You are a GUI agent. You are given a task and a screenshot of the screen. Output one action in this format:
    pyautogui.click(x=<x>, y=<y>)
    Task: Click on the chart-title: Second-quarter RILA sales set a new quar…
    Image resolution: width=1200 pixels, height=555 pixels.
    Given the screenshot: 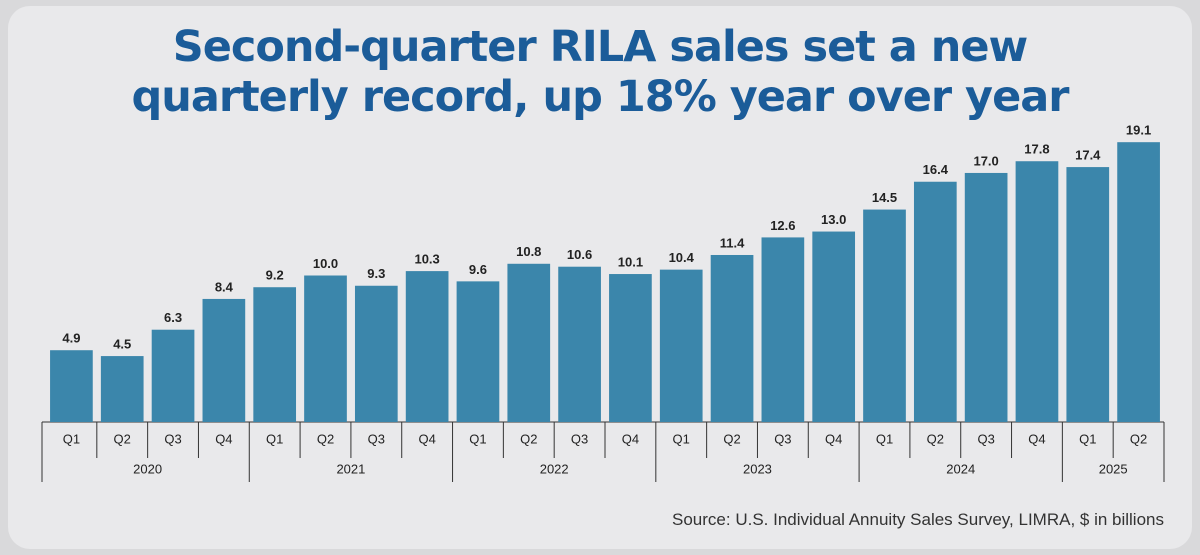 What is the action you would take?
    pyautogui.click(x=600, y=72)
    